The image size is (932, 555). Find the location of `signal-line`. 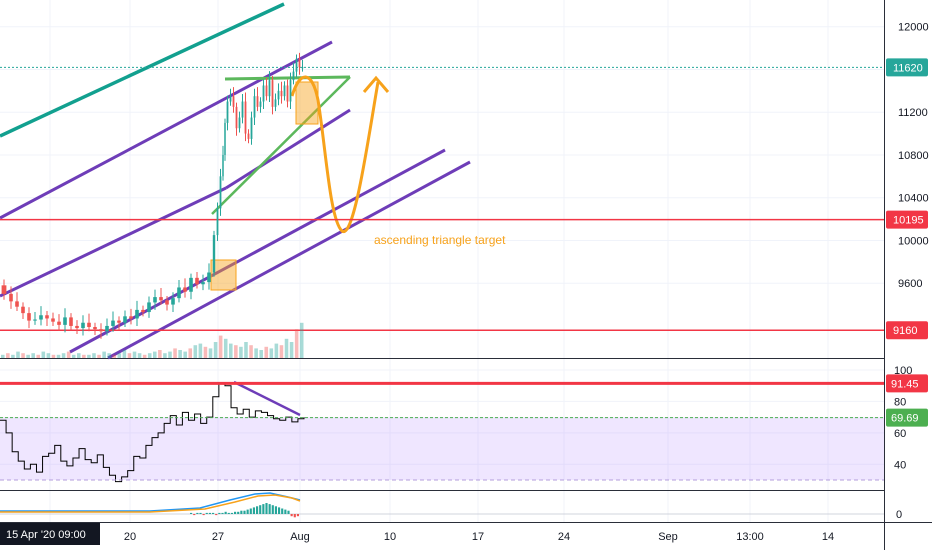

signal-line is located at coordinates (150, 503).